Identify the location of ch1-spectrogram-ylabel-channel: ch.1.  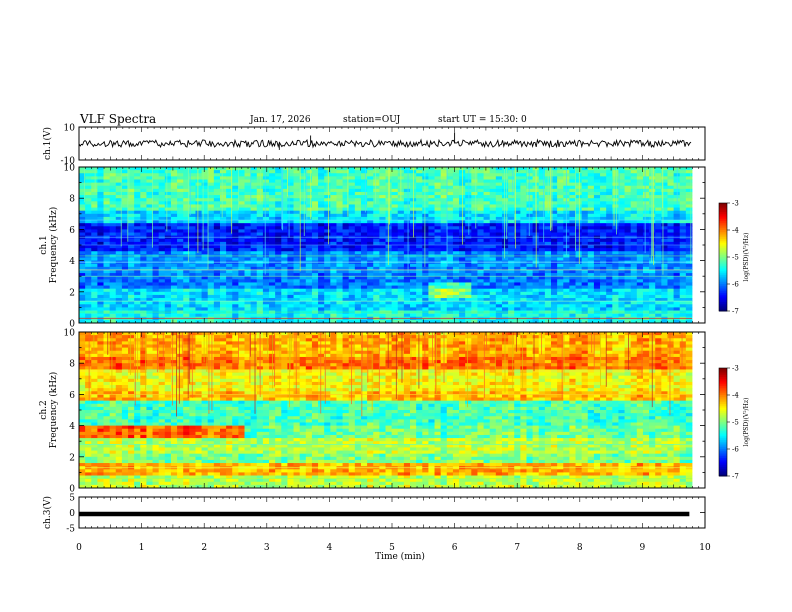
(44, 244).